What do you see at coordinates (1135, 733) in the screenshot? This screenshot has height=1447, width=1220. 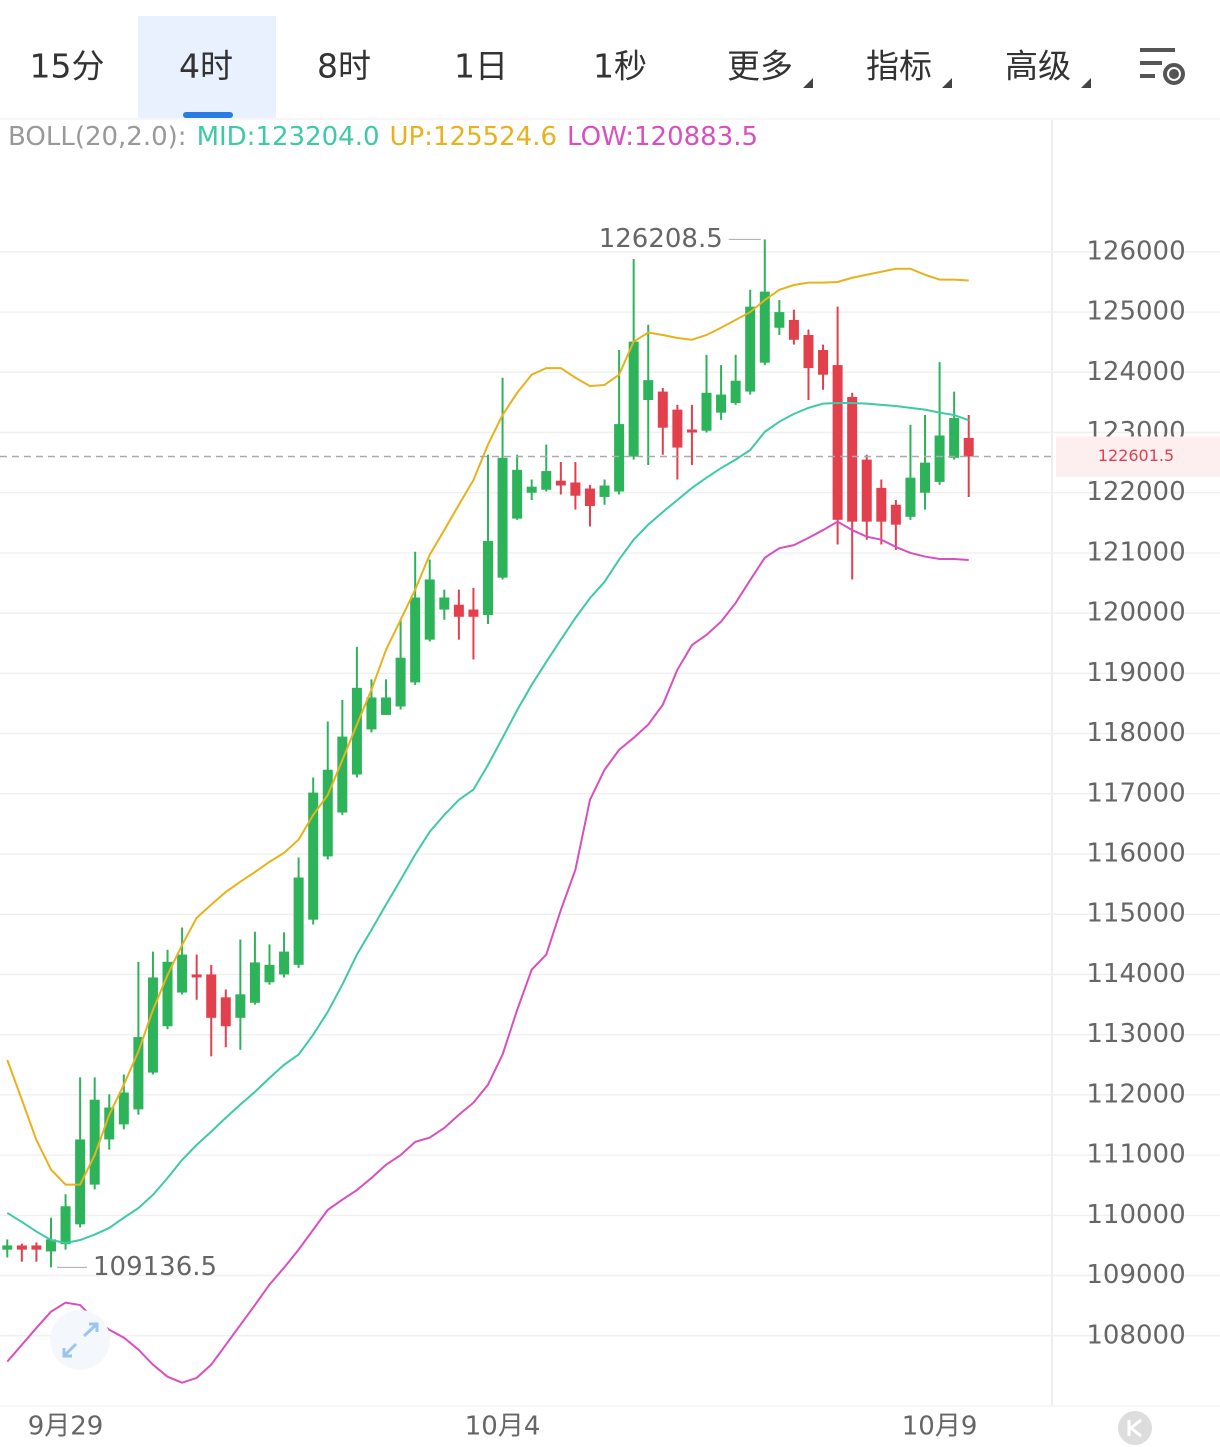 I see `y-tick-label: 118000` at bounding box center [1135, 733].